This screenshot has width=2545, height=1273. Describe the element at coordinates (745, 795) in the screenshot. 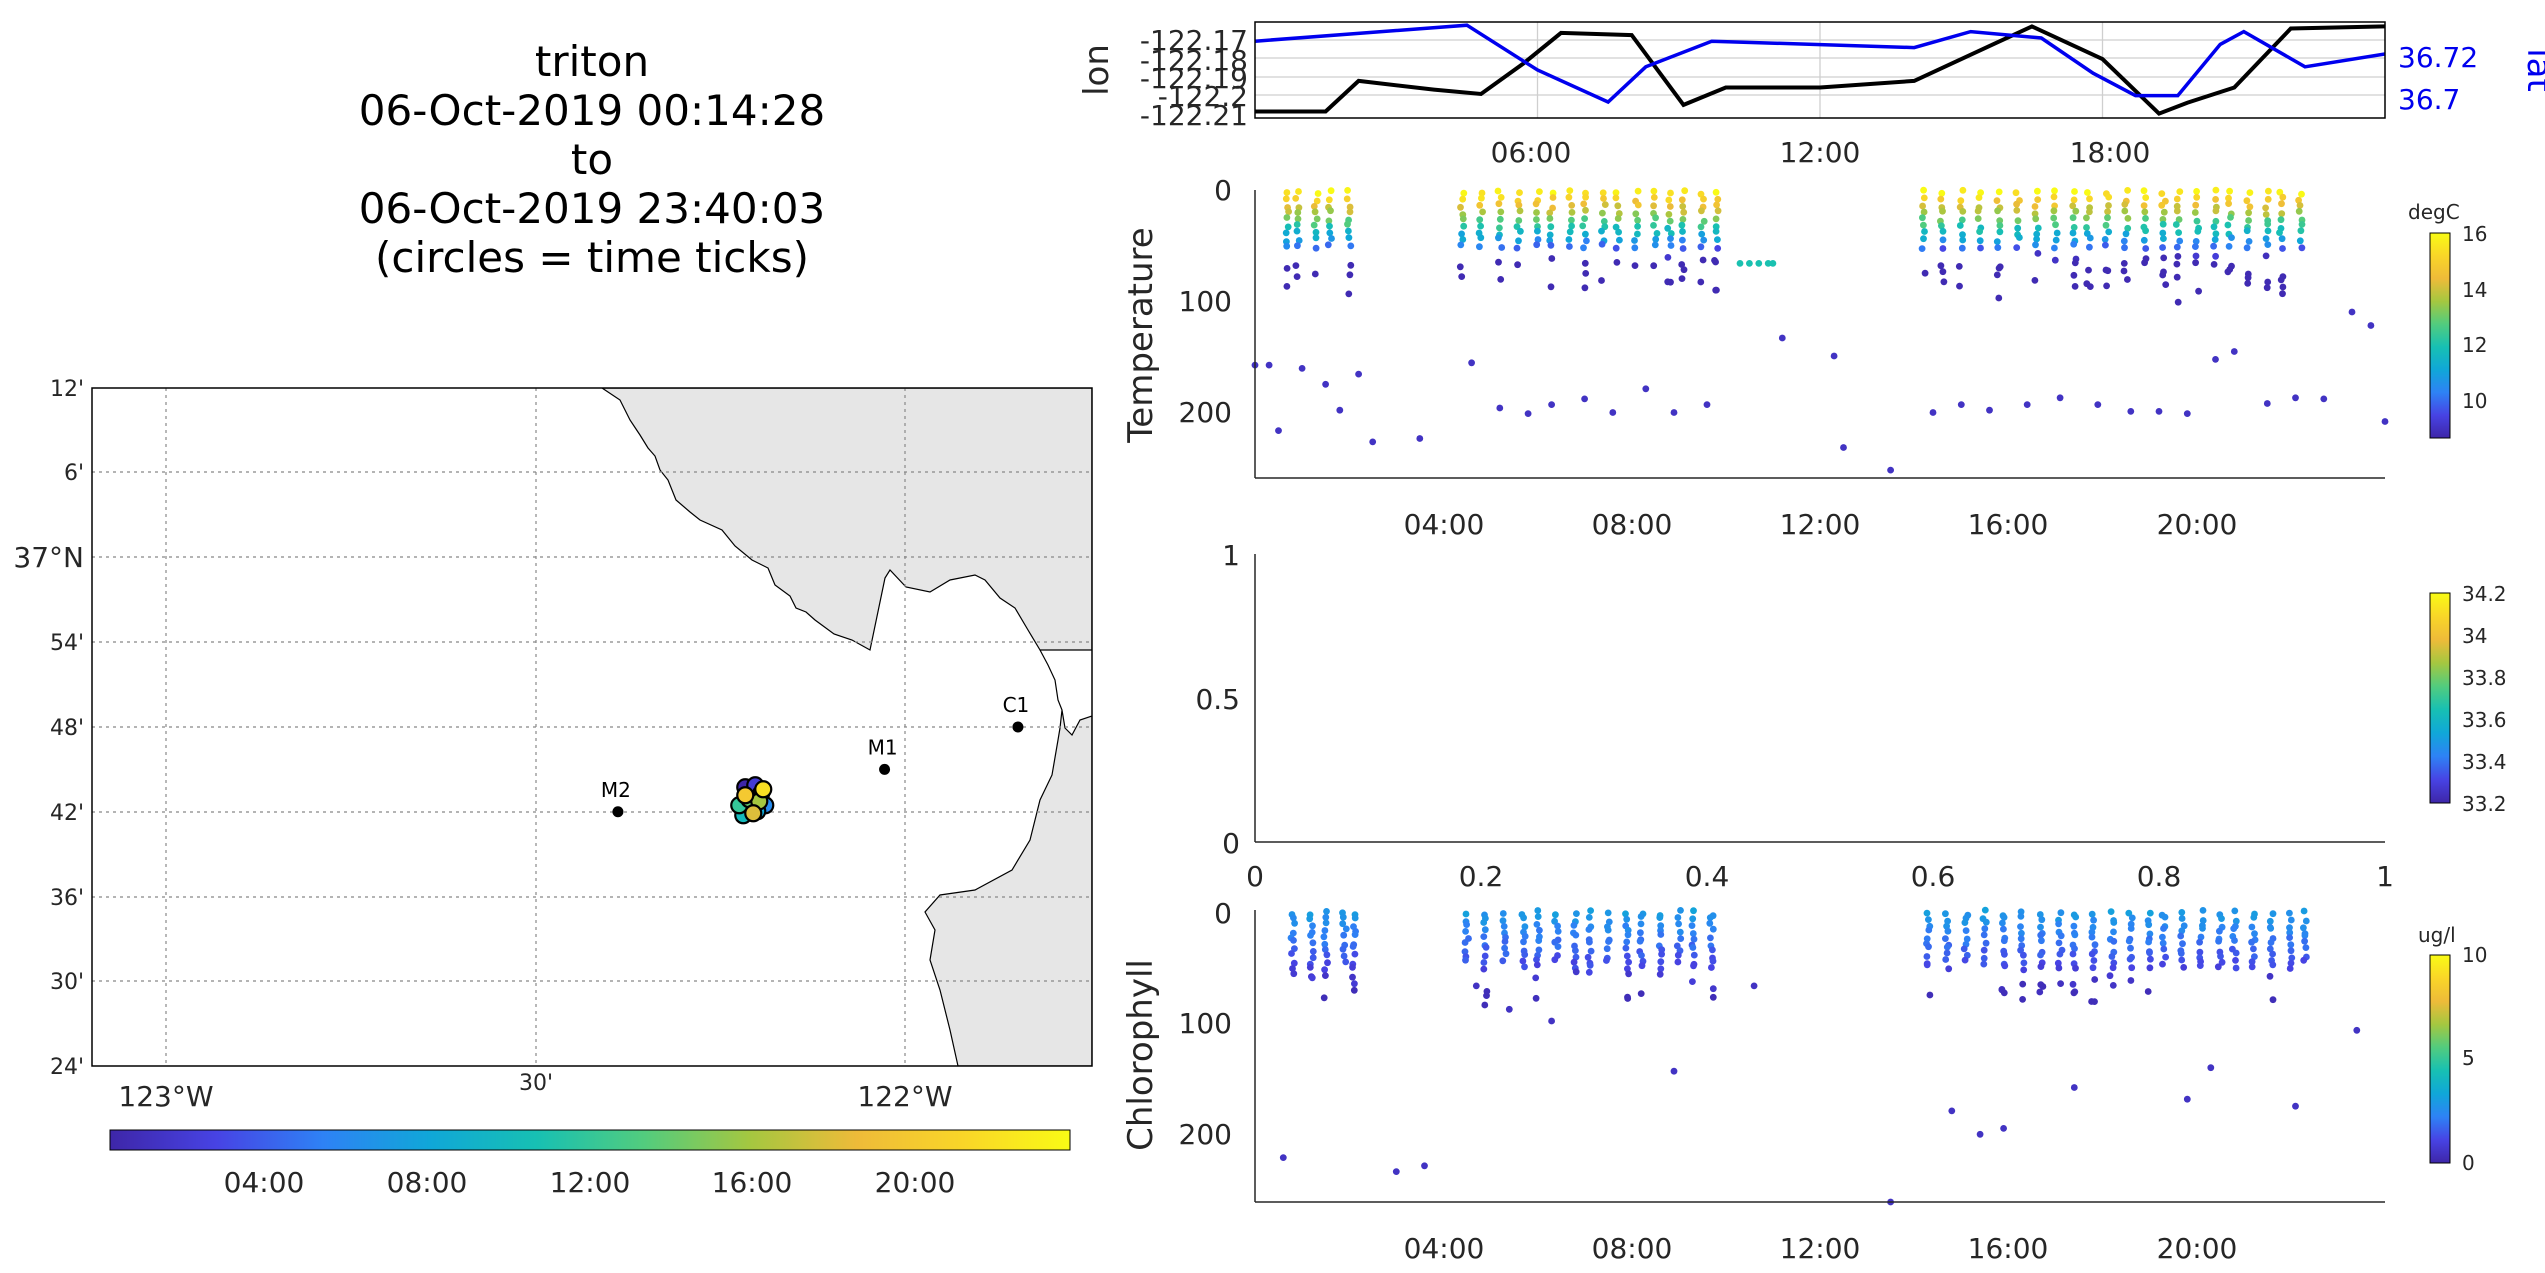

I see `track-point` at that location.